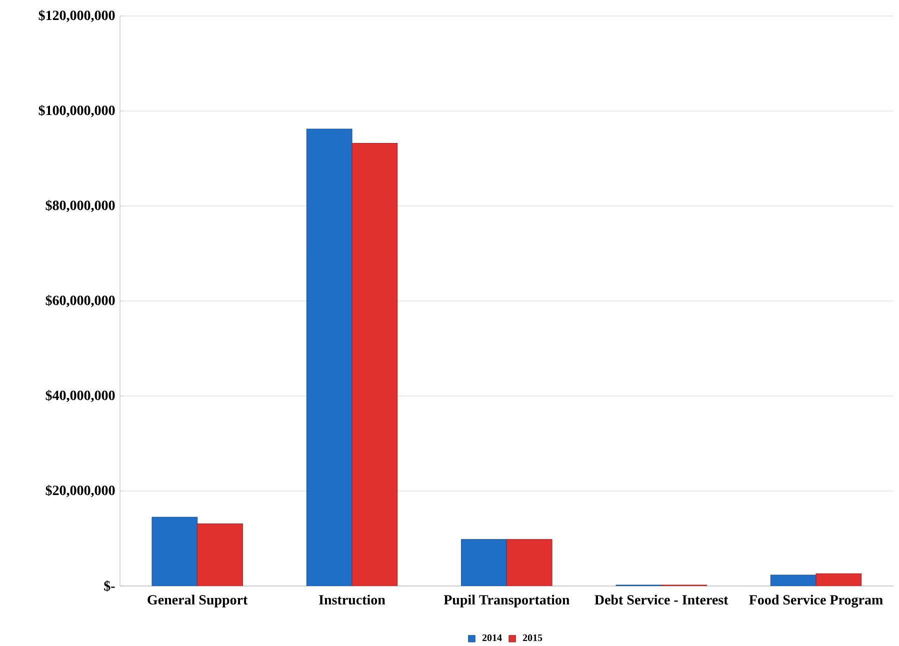 Image resolution: width=899 pixels, height=646 pixels. I want to click on y-tick-label: $40,000,000, so click(80, 396).